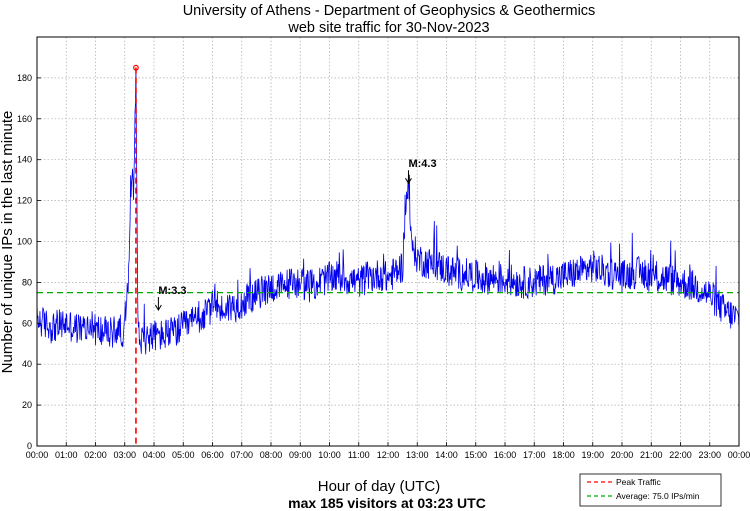 The image size is (750, 511). What do you see at coordinates (329, 455) in the screenshot?
I see `x-tick-label: 10:00` at bounding box center [329, 455].